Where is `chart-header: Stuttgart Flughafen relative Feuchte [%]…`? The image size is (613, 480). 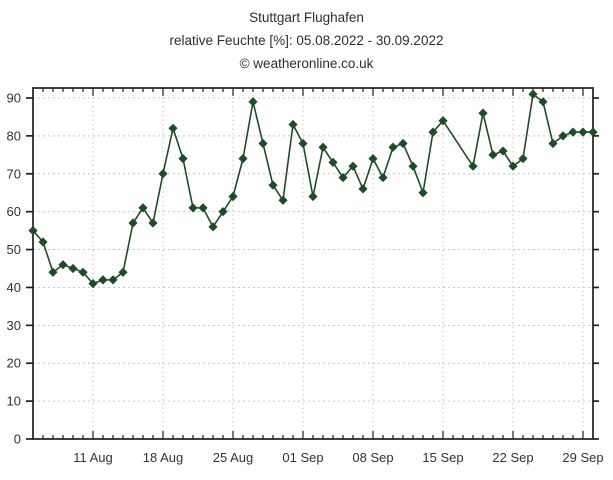
chart-header: Stuttgart Flughafen relative Feuchte [%]… is located at coordinates (306, 40).